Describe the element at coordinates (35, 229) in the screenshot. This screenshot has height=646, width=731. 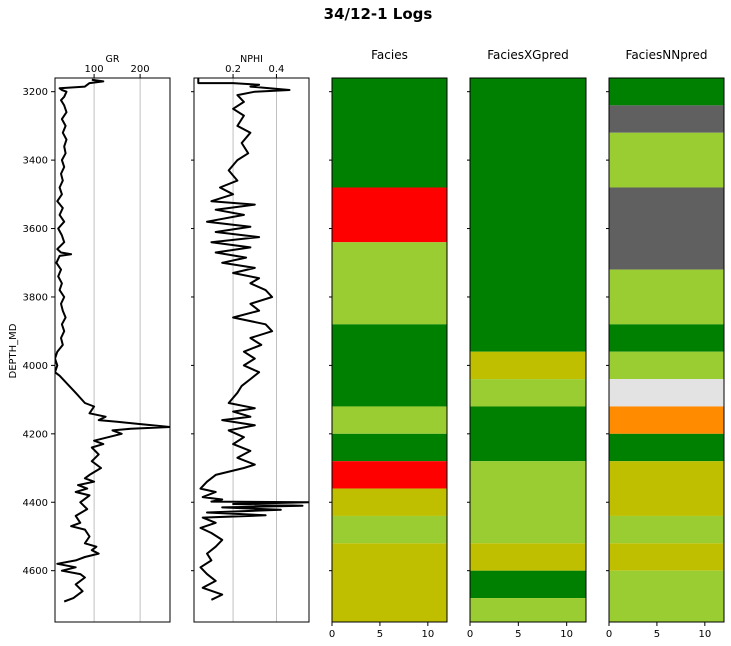
I see `depth-tick-label: 3600` at that location.